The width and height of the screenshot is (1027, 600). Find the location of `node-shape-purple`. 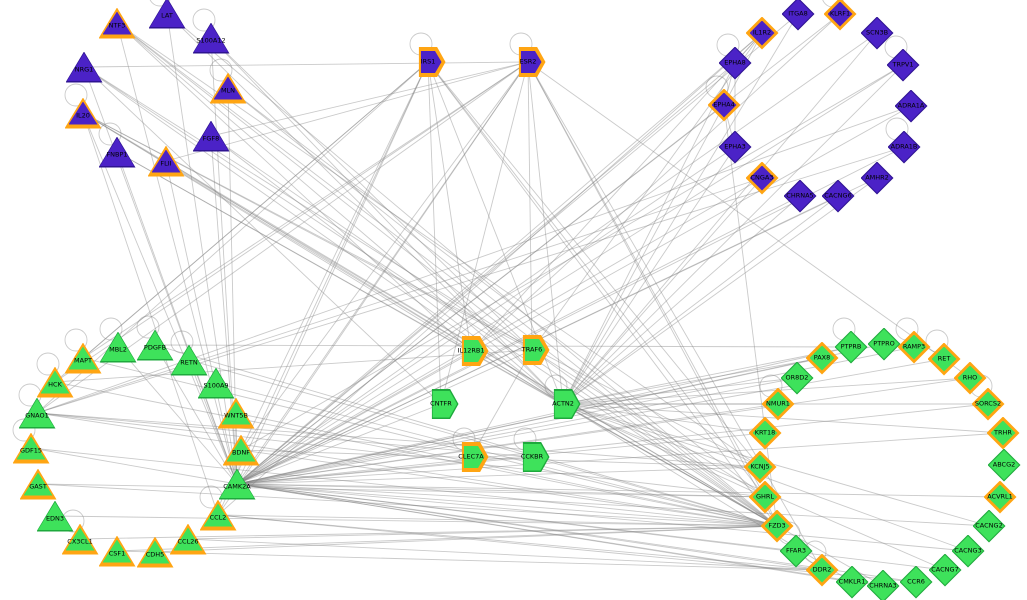

node-shape-purple is located at coordinates (431, 62).